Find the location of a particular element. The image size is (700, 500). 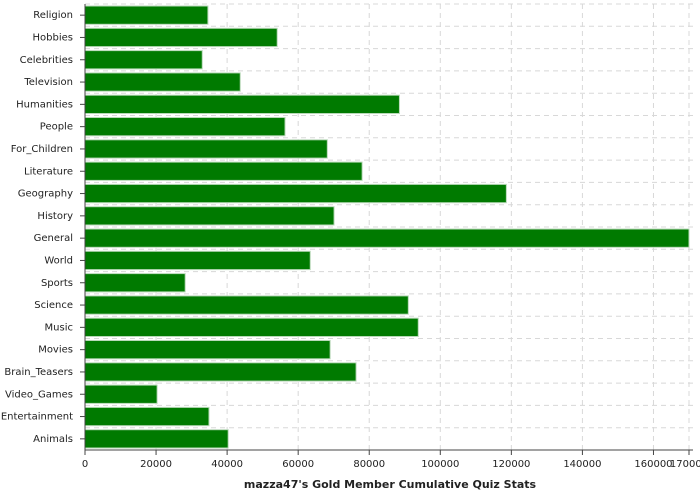

x-tick-label: 0 is located at coordinates (85, 464).